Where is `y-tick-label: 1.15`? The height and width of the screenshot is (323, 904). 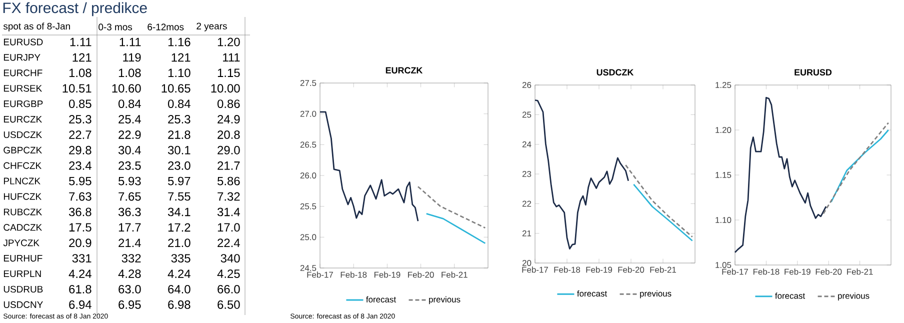 y-tick-label: 1.15 is located at coordinates (724, 175).